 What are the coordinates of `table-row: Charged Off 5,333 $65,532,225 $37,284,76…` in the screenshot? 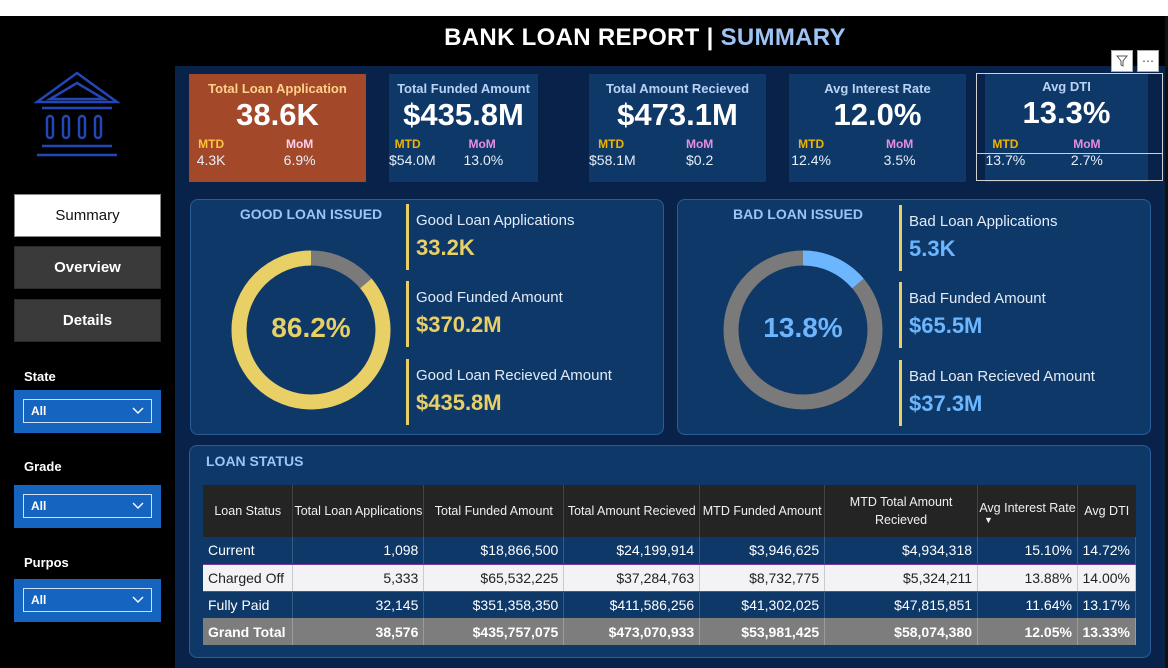 It's located at (670, 577).